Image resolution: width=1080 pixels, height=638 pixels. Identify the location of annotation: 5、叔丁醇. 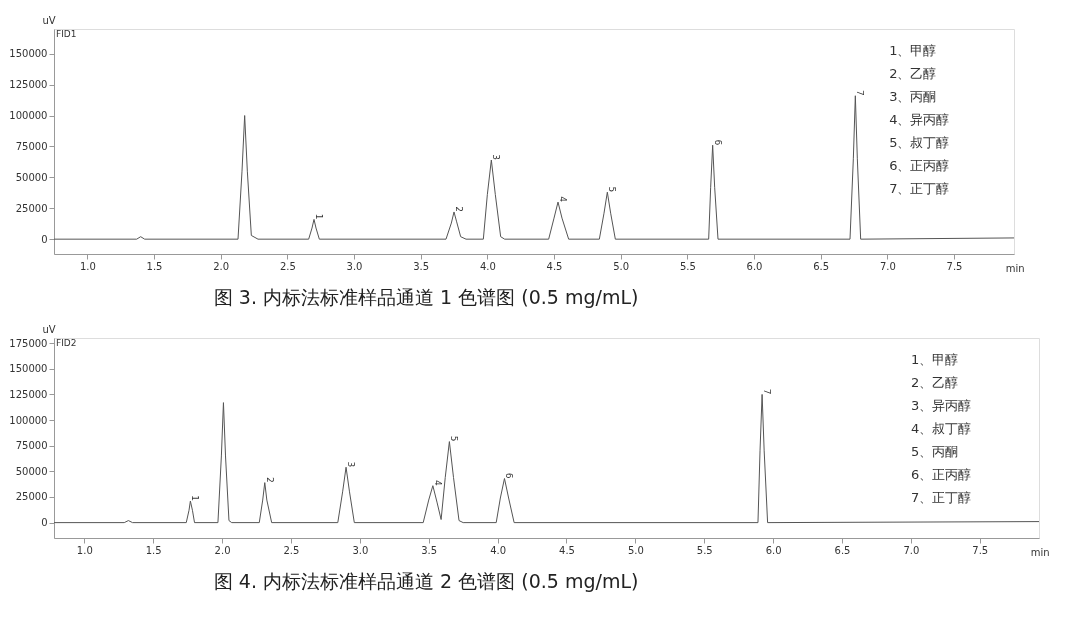
(919, 142).